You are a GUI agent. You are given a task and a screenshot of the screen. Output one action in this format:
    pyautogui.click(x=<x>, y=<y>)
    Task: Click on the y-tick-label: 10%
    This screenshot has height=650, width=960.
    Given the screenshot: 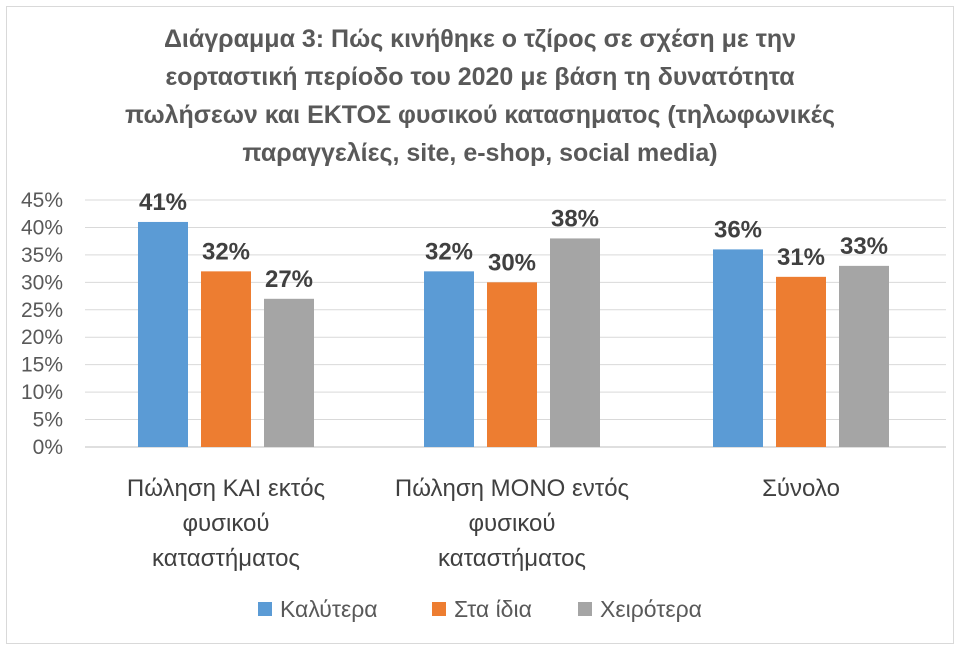 What is the action you would take?
    pyautogui.click(x=42, y=392)
    